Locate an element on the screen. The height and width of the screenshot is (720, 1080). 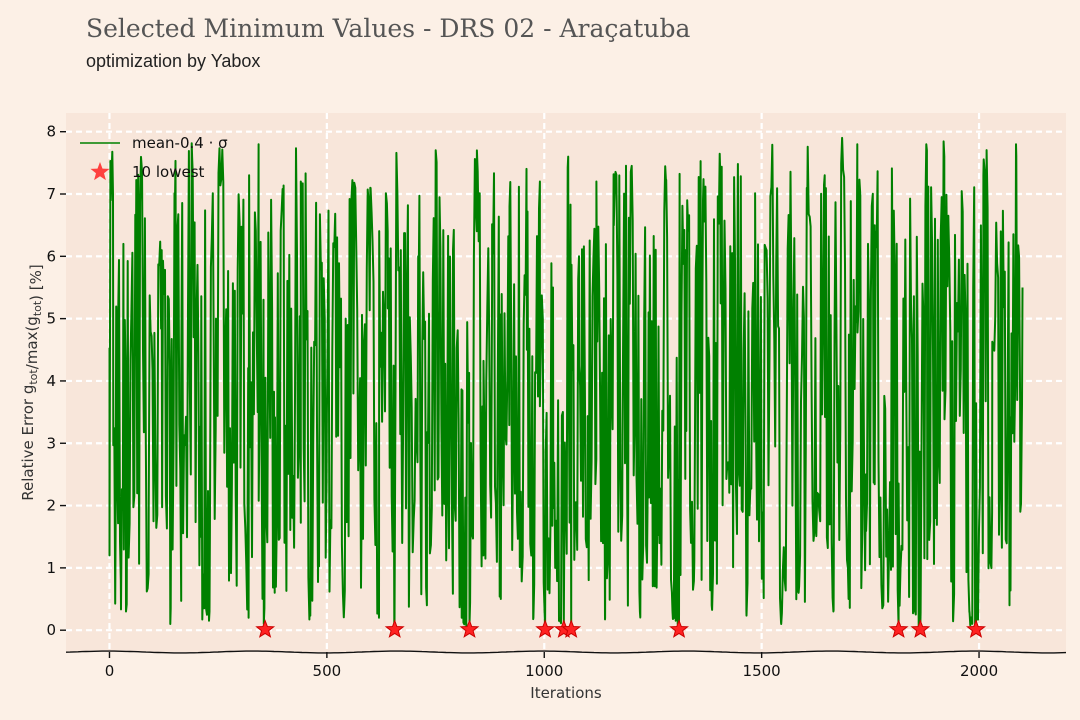
y-tick-label: 1 is located at coordinates (51, 568).